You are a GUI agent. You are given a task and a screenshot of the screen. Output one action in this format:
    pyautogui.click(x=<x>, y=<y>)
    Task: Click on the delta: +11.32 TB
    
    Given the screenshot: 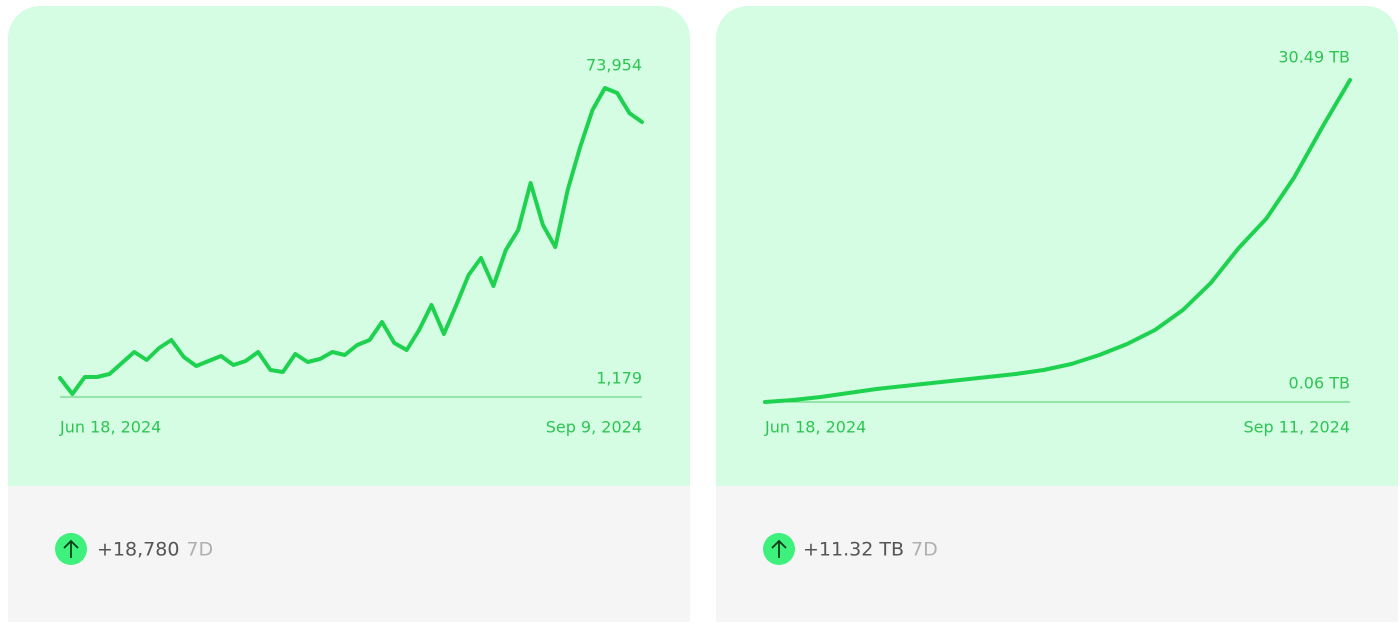 What is the action you would take?
    pyautogui.click(x=853, y=550)
    